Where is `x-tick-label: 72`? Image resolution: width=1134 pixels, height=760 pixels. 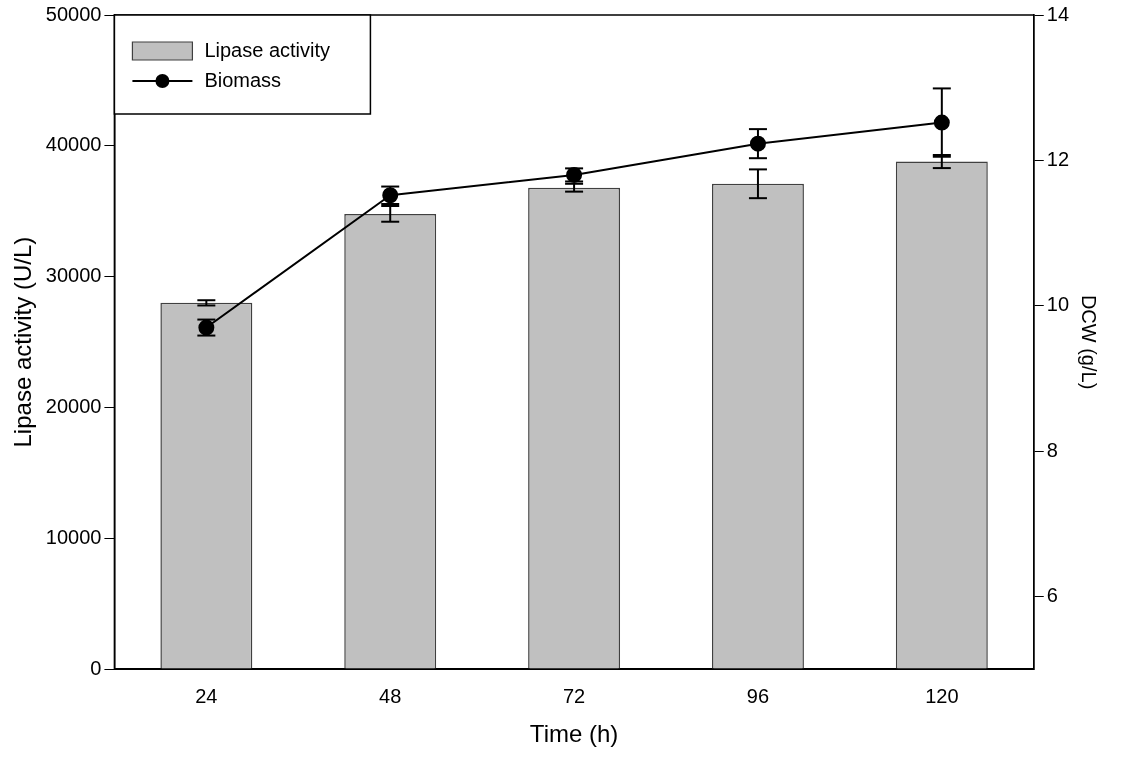
x-tick-label: 72 is located at coordinates (574, 695).